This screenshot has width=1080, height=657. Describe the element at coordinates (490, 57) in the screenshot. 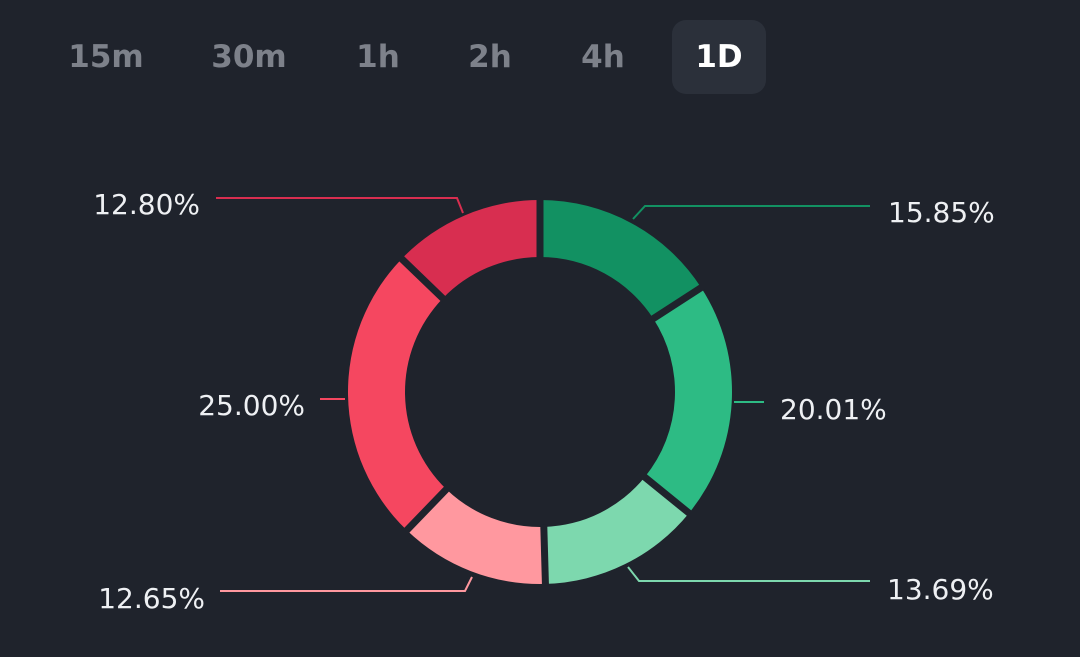

I see `tab-2h: 2h` at that location.